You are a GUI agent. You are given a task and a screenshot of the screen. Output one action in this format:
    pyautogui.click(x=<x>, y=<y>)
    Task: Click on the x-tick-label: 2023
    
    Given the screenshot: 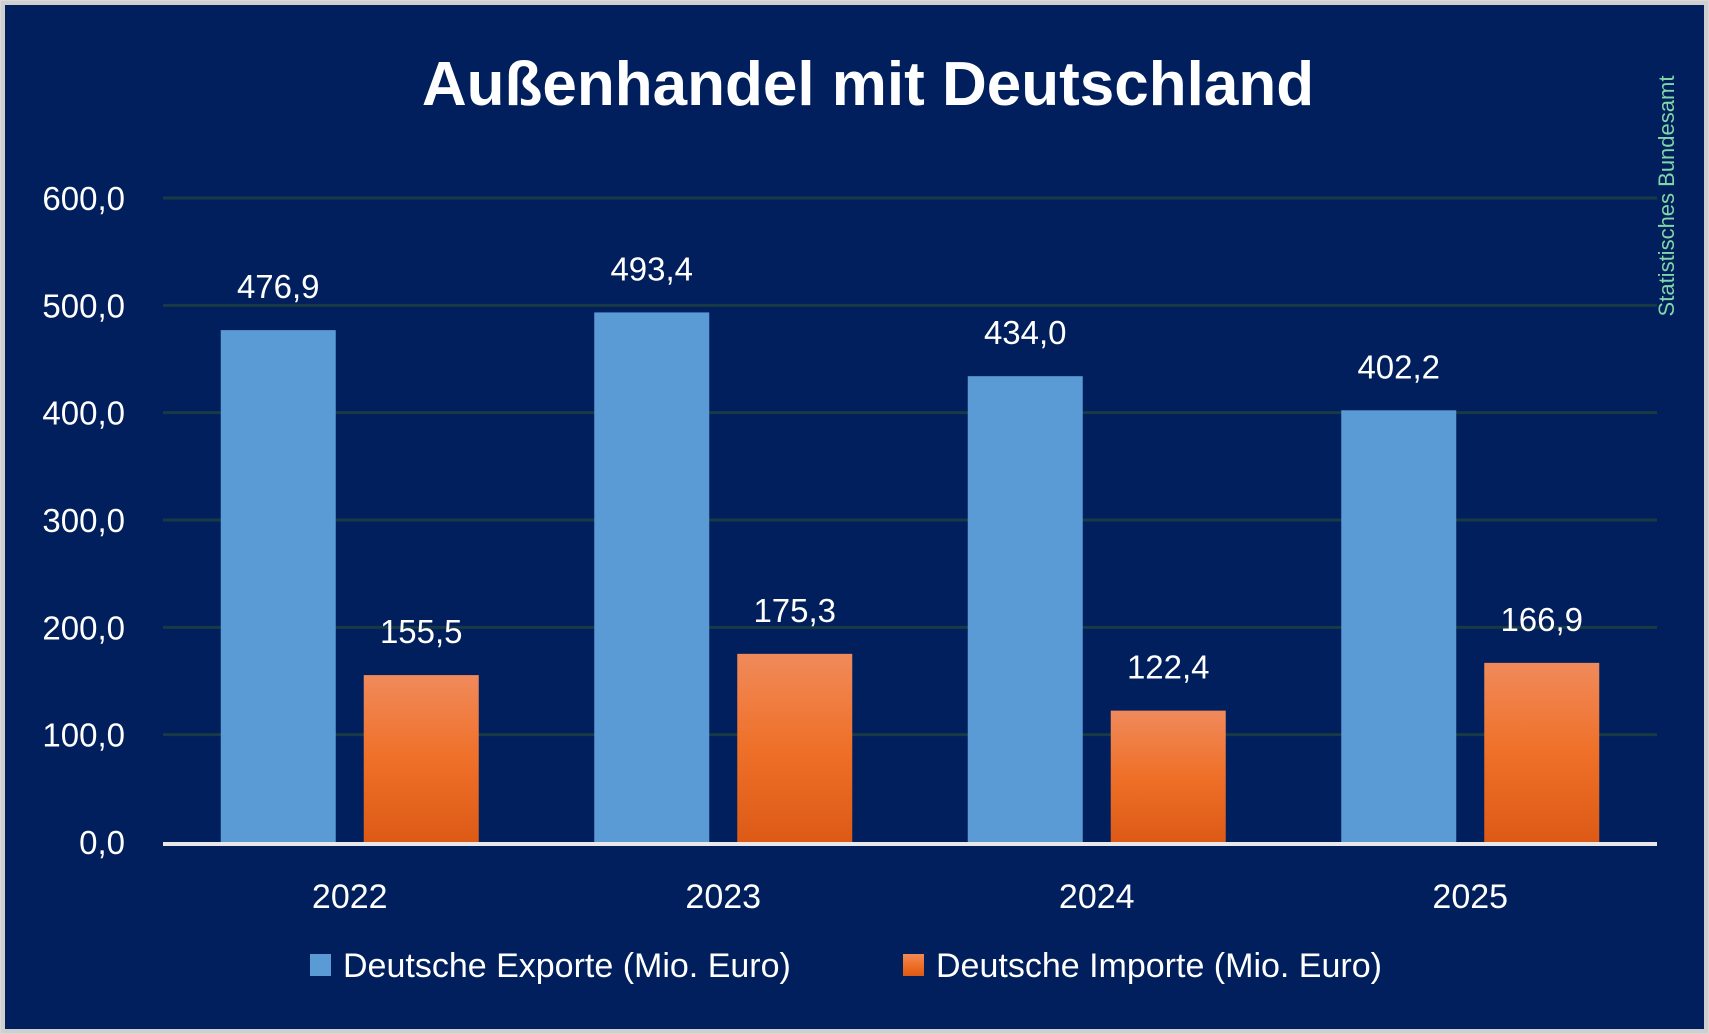 What is the action you would take?
    pyautogui.click(x=723, y=897)
    